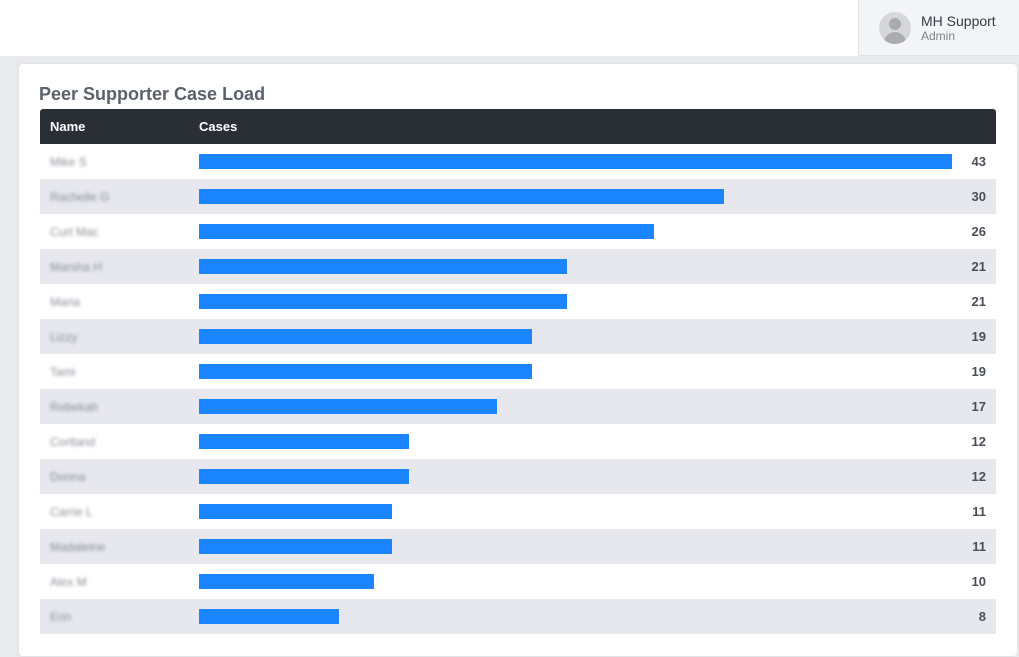  What do you see at coordinates (73, 441) in the screenshot?
I see `supporter-name: Cortland` at bounding box center [73, 441].